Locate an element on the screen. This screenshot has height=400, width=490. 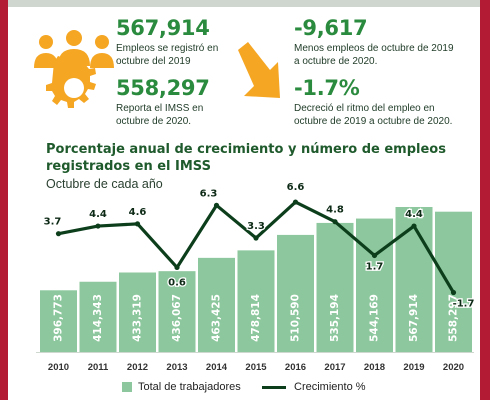
bar-value-label-2016: 510,590 is located at coordinates (296, 318).